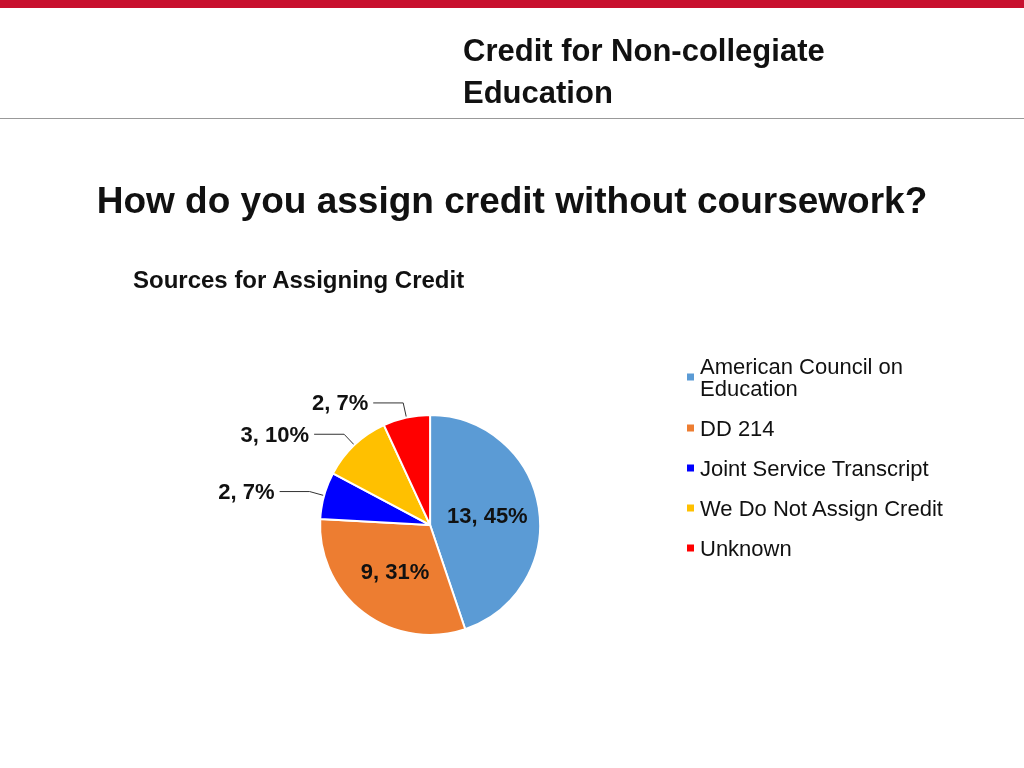 This screenshot has width=1024, height=768. What do you see at coordinates (487, 516) in the screenshot?
I see `data-label: 13, 45%` at bounding box center [487, 516].